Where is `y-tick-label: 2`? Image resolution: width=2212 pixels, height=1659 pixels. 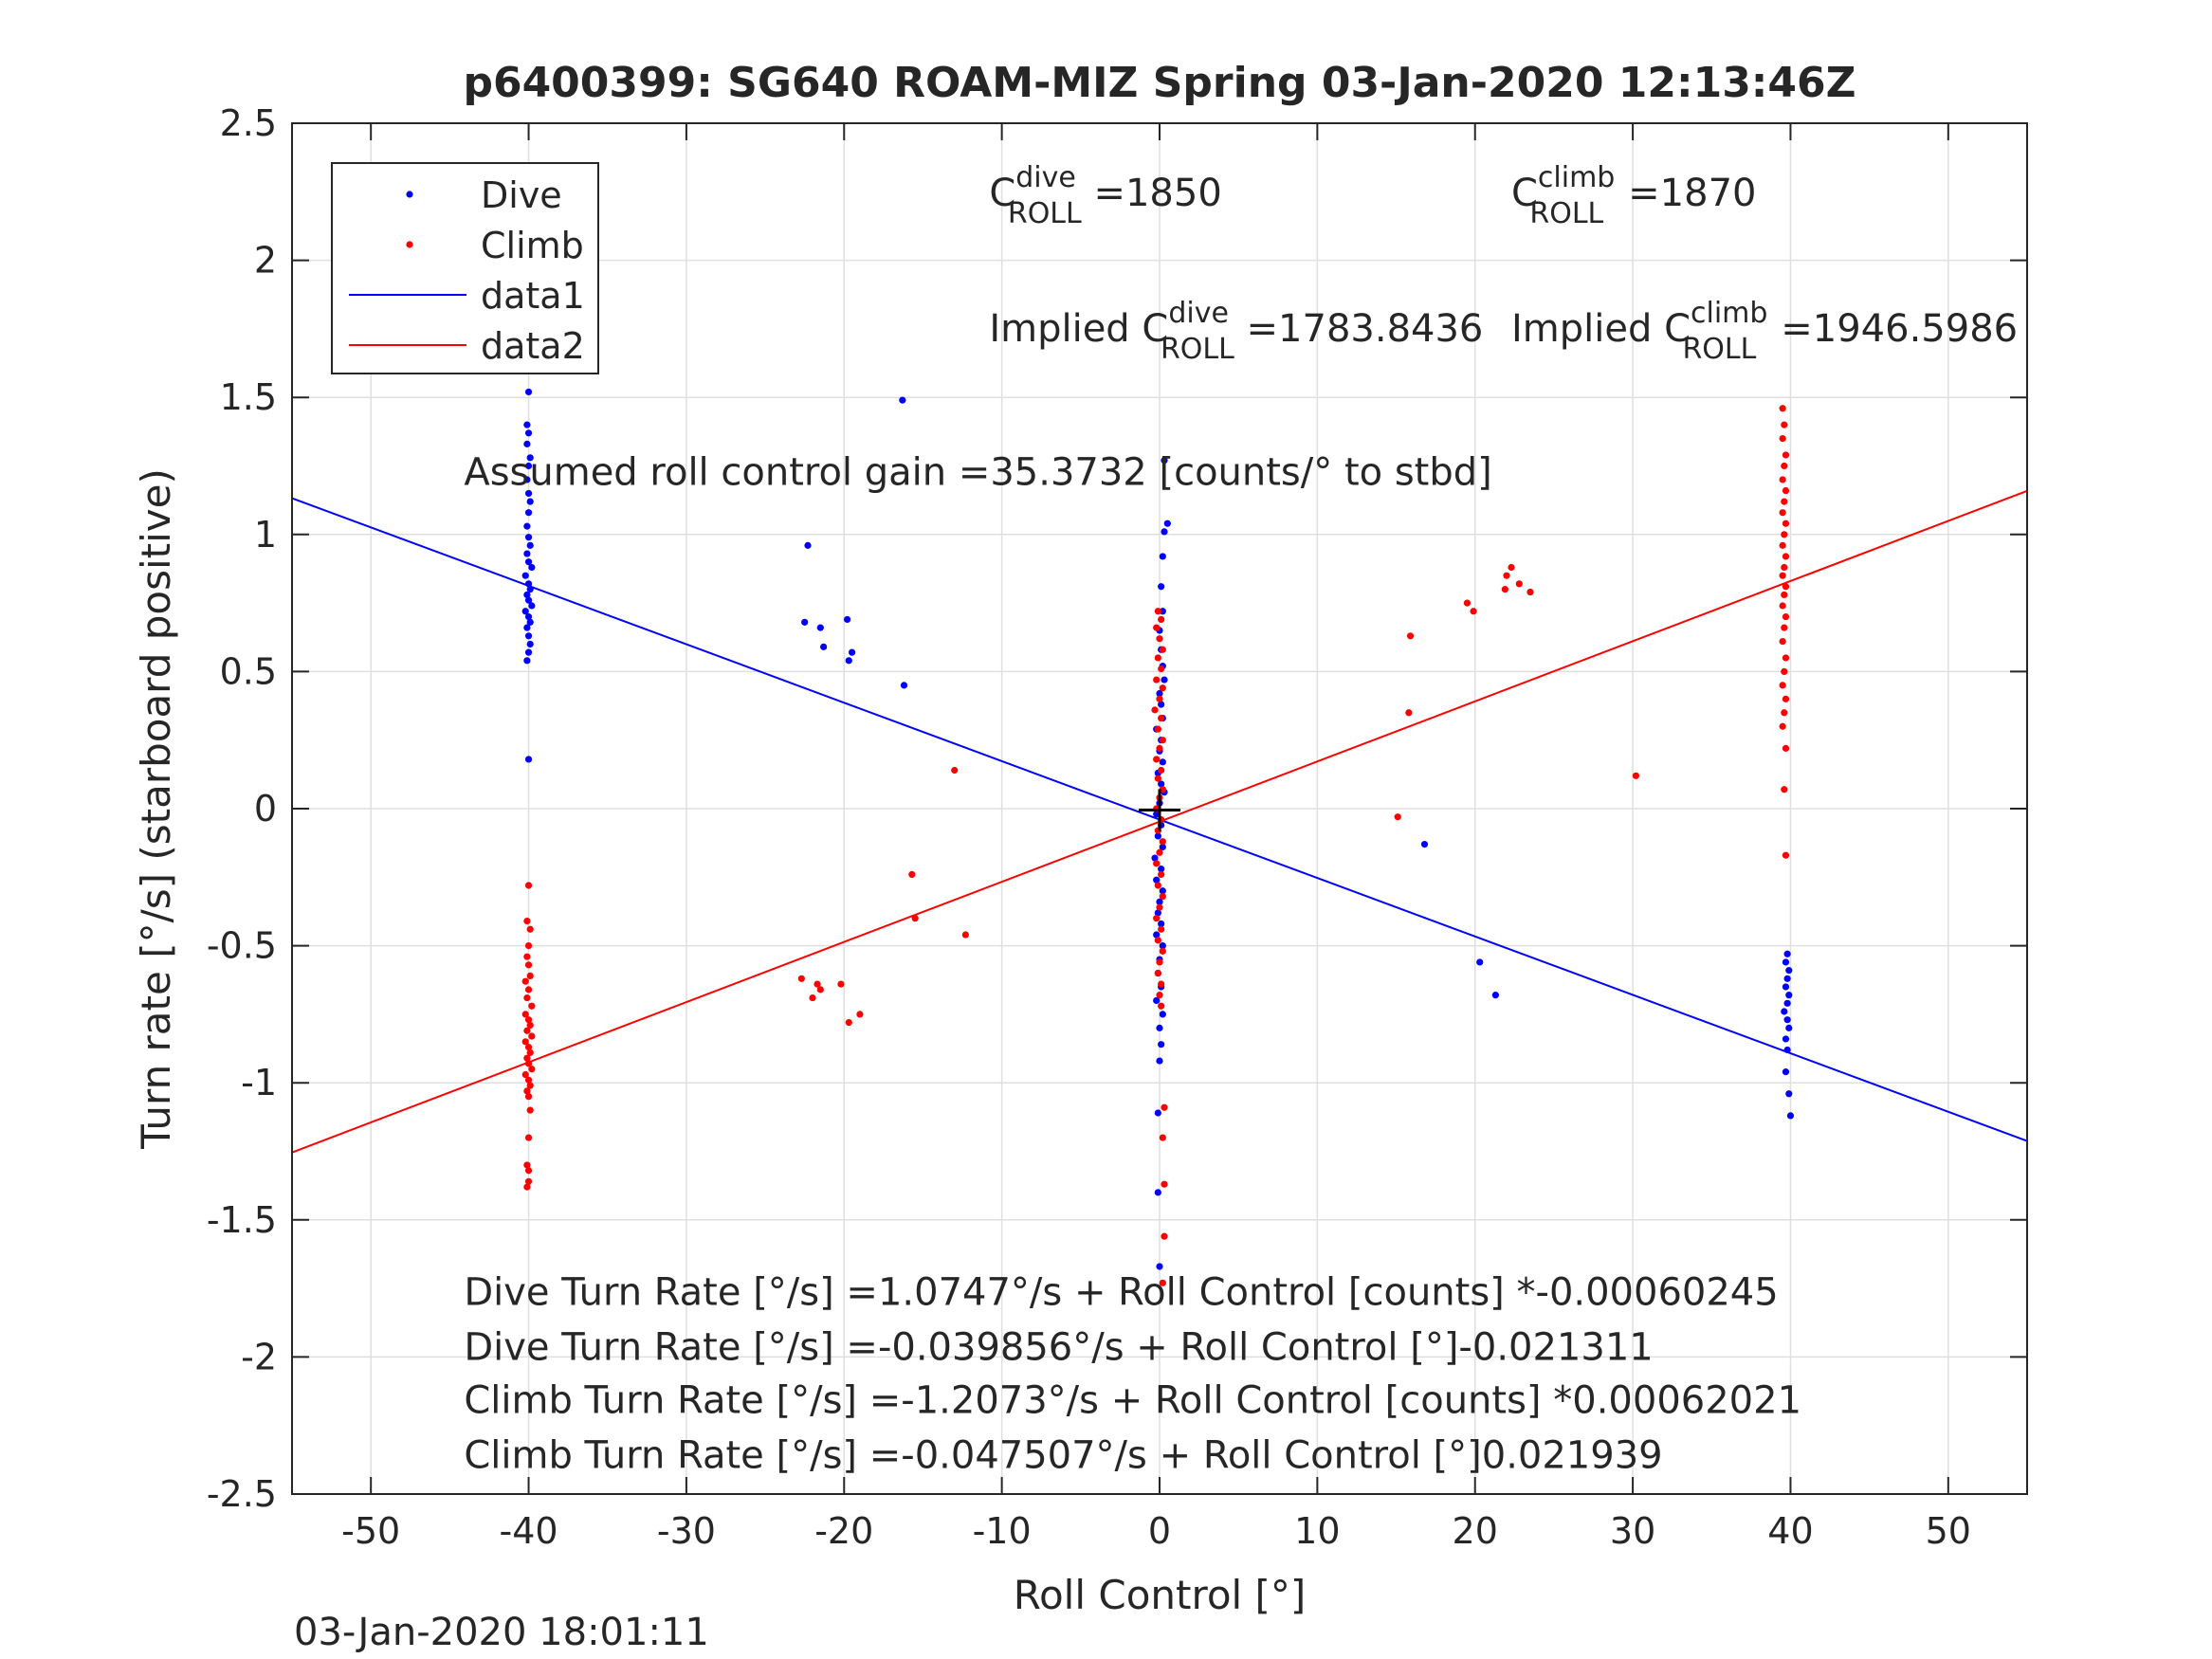
y-tick-label: 2 is located at coordinates (265, 261).